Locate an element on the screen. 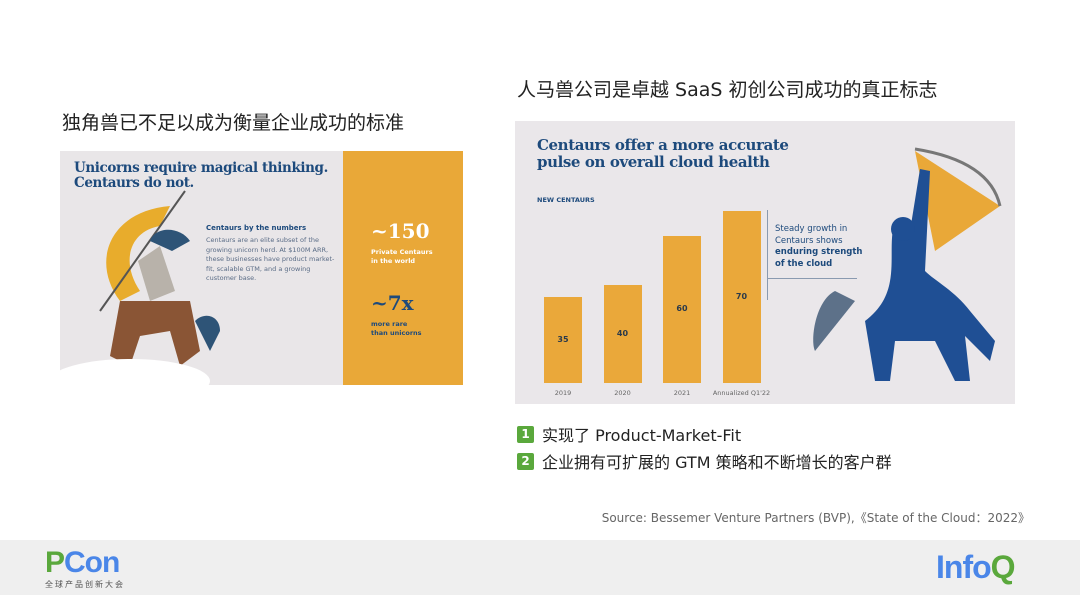 The image size is (1080, 595). number-badge: 2 is located at coordinates (525, 461).